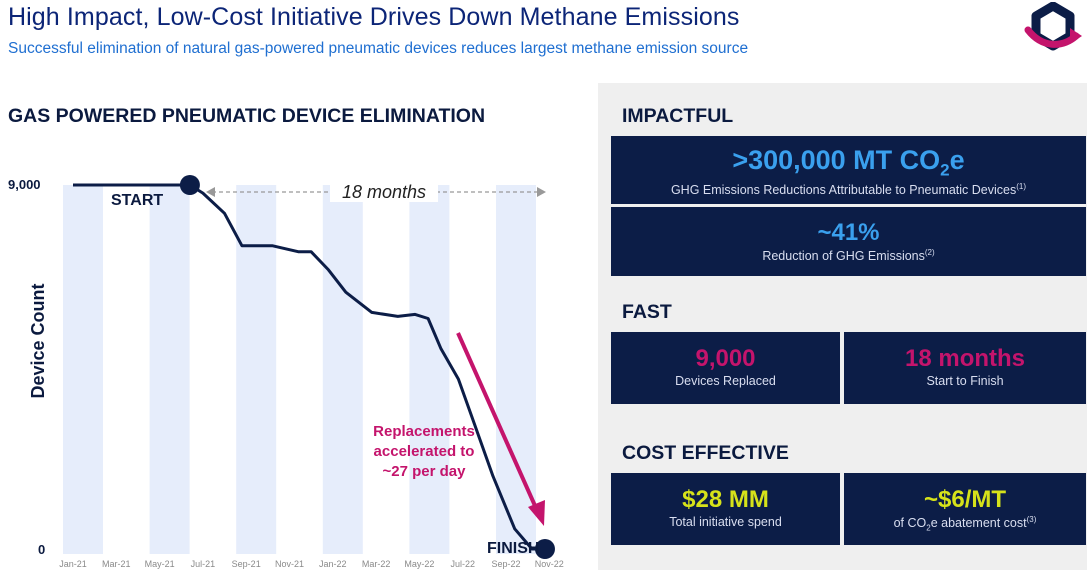 The height and width of the screenshot is (570, 1087). Describe the element at coordinates (705, 453) in the screenshot. I see `cost-effective-heading: COST EFFECTIVE` at that location.